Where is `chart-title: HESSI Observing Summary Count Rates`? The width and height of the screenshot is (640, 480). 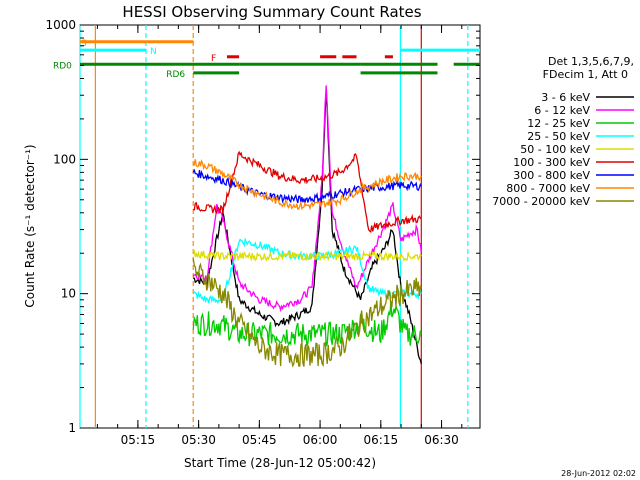 chart-title: HESSI Observing Summary Count Rates is located at coordinates (271, 12).